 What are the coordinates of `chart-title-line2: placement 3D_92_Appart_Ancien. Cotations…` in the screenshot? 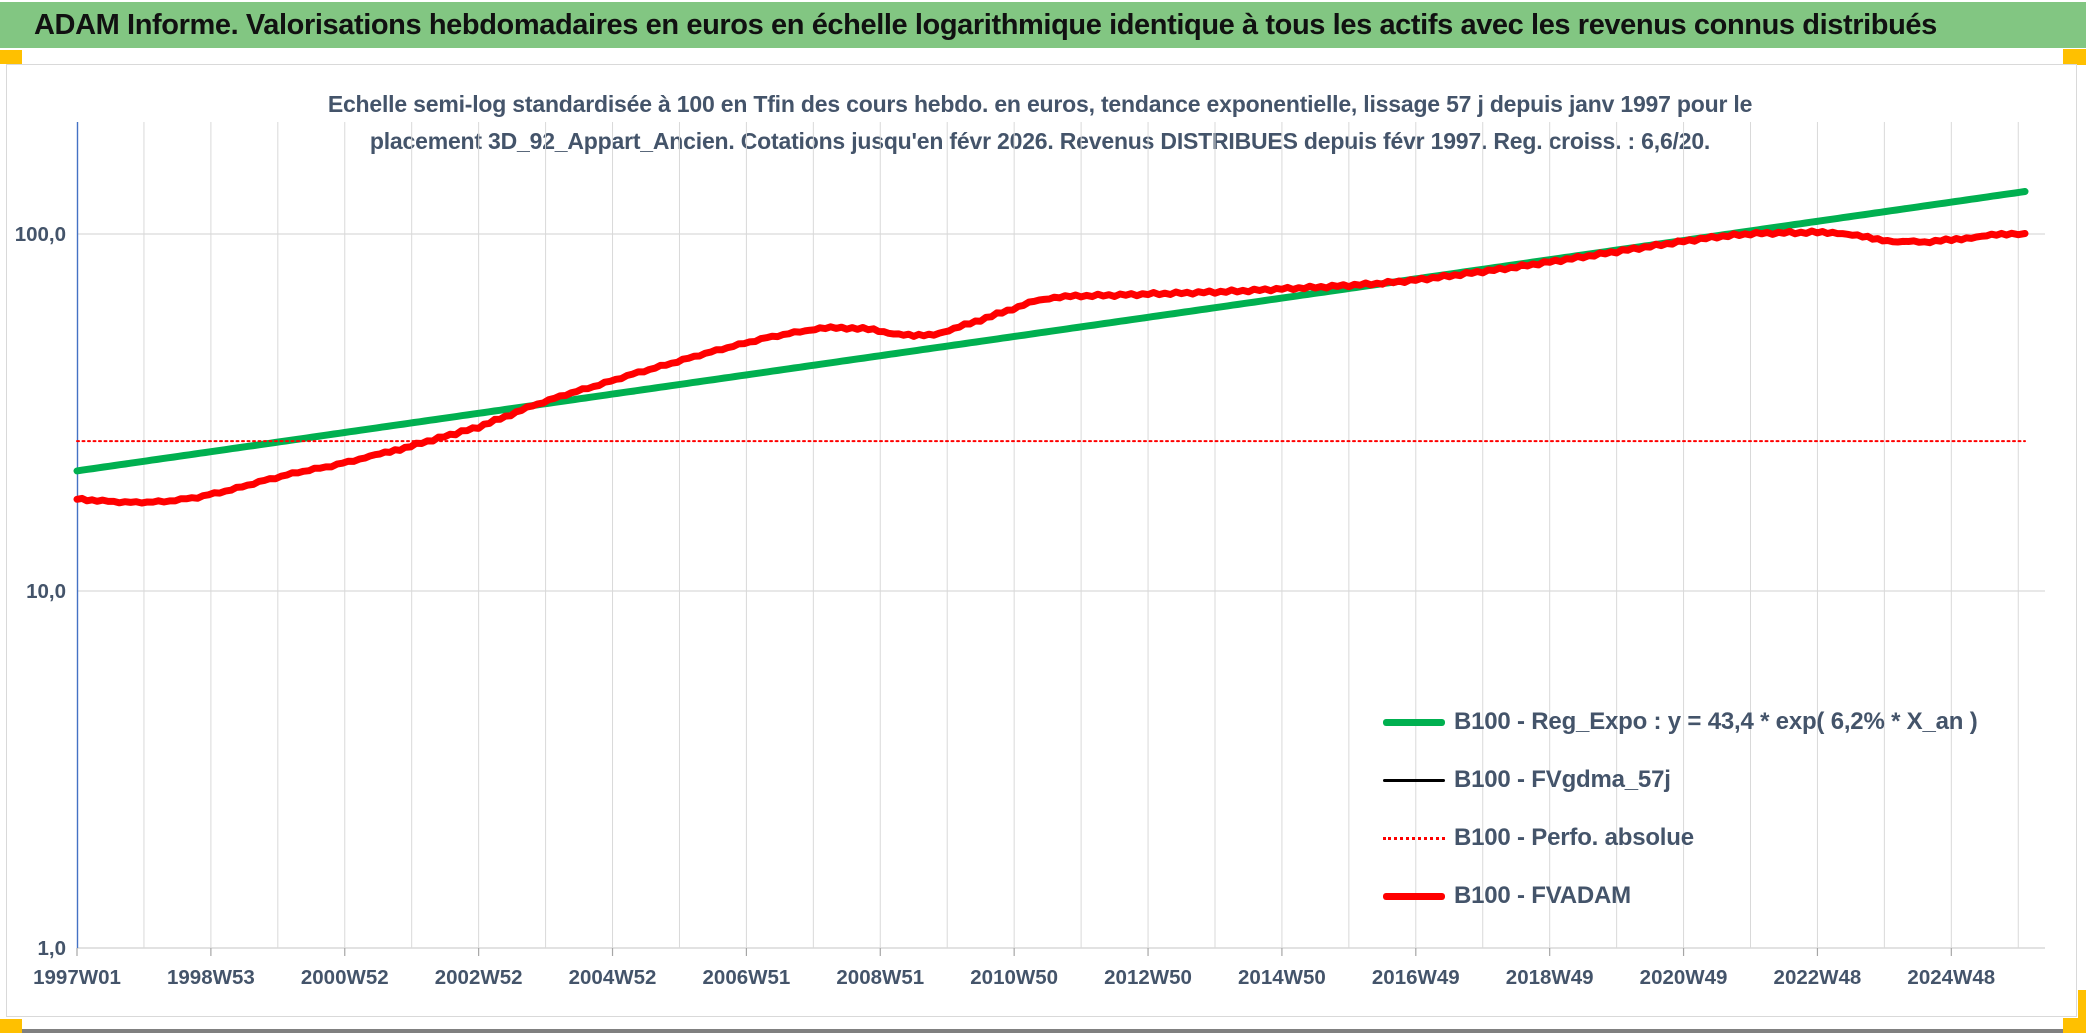 It's located at (1040, 141).